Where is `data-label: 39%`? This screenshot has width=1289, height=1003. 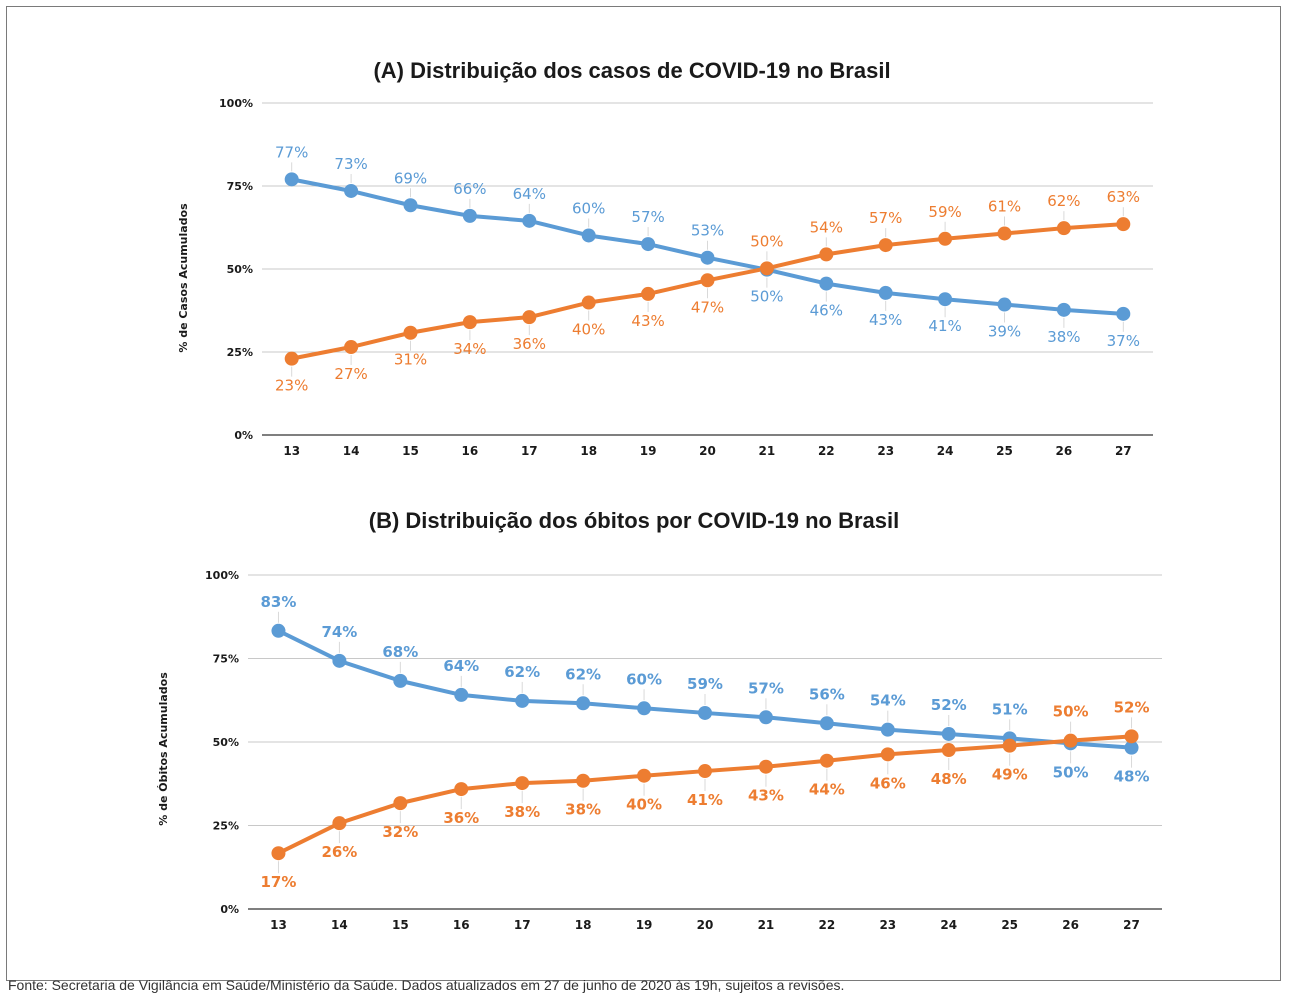
data-label: 39% is located at coordinates (1004, 332).